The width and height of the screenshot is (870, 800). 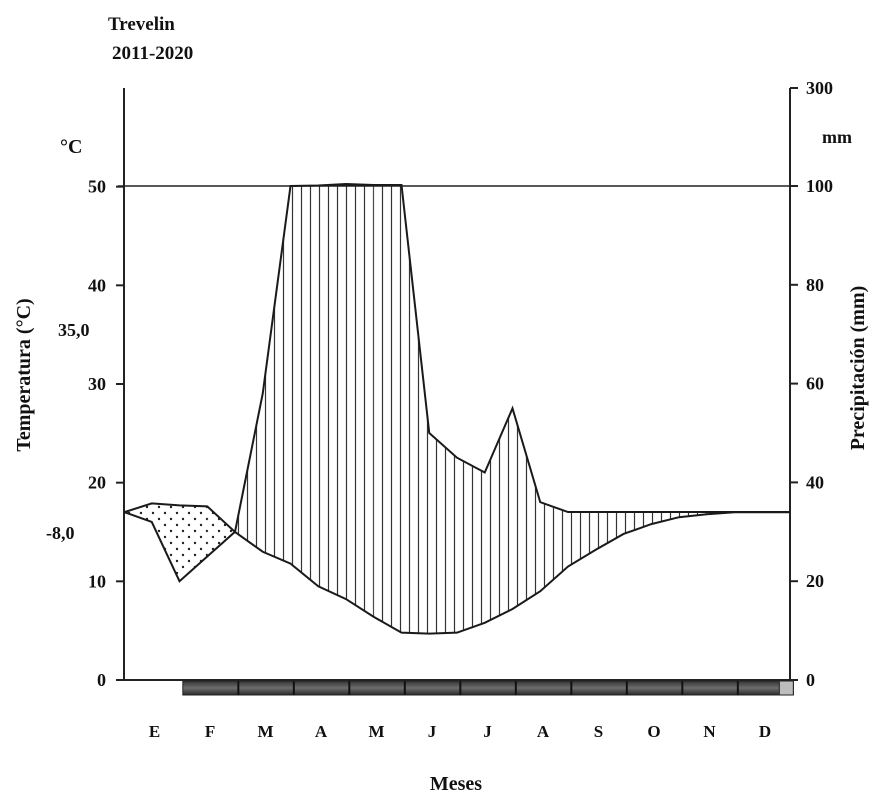 What do you see at coordinates (210, 731) in the screenshot?
I see `month-label: F` at bounding box center [210, 731].